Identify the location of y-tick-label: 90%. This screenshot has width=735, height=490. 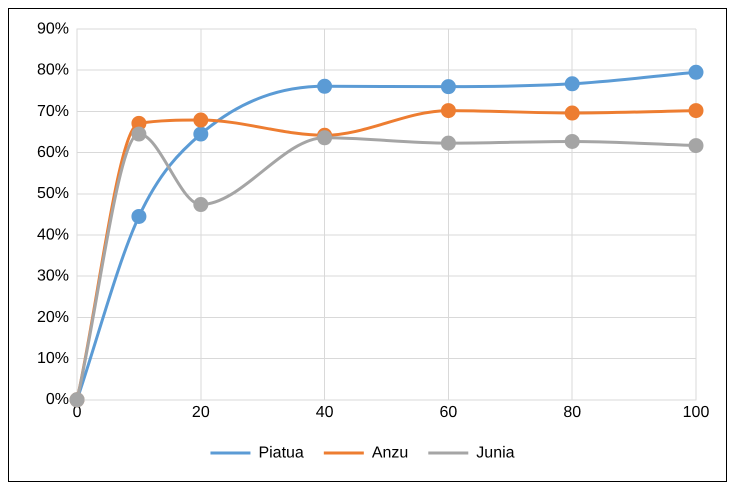
(53, 29).